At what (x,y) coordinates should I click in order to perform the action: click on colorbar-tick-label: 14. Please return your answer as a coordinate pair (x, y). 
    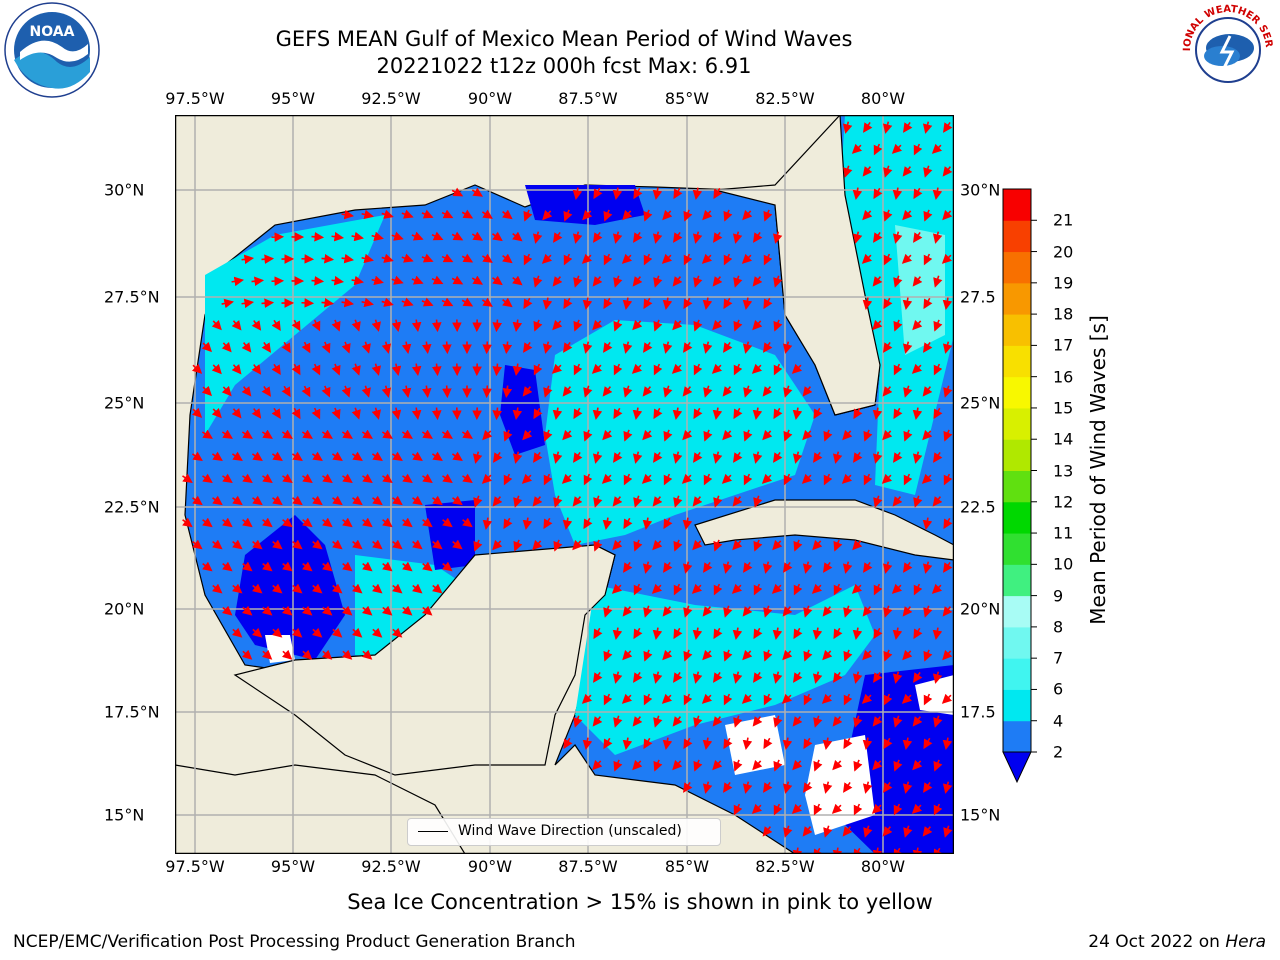
    Looking at the image, I should click on (1063, 439).